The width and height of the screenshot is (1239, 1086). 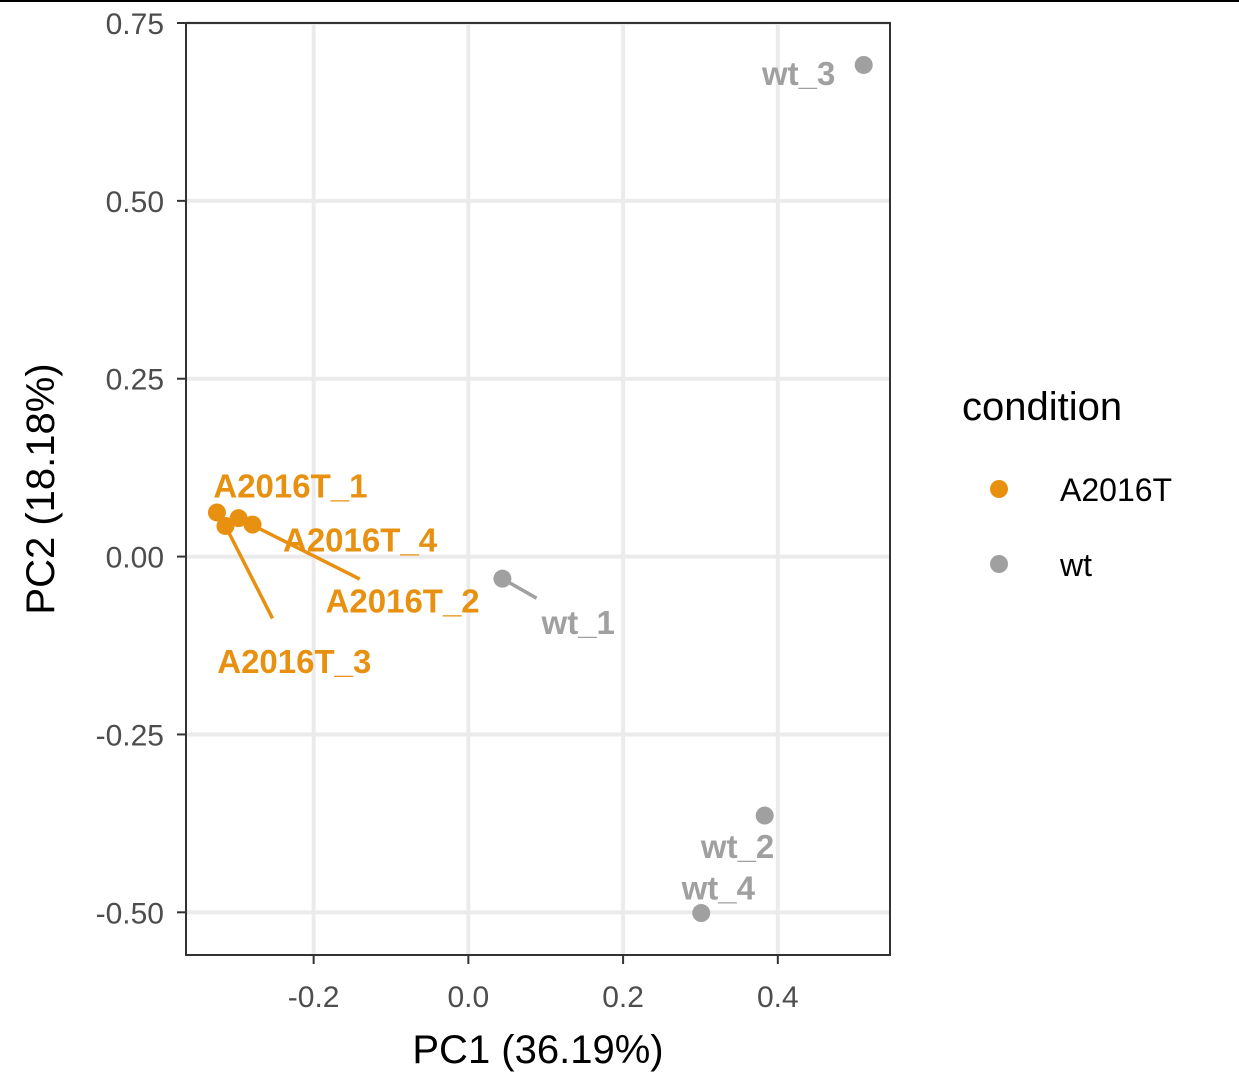 What do you see at coordinates (798, 73) in the screenshot?
I see `label-wt_3: wt_3` at bounding box center [798, 73].